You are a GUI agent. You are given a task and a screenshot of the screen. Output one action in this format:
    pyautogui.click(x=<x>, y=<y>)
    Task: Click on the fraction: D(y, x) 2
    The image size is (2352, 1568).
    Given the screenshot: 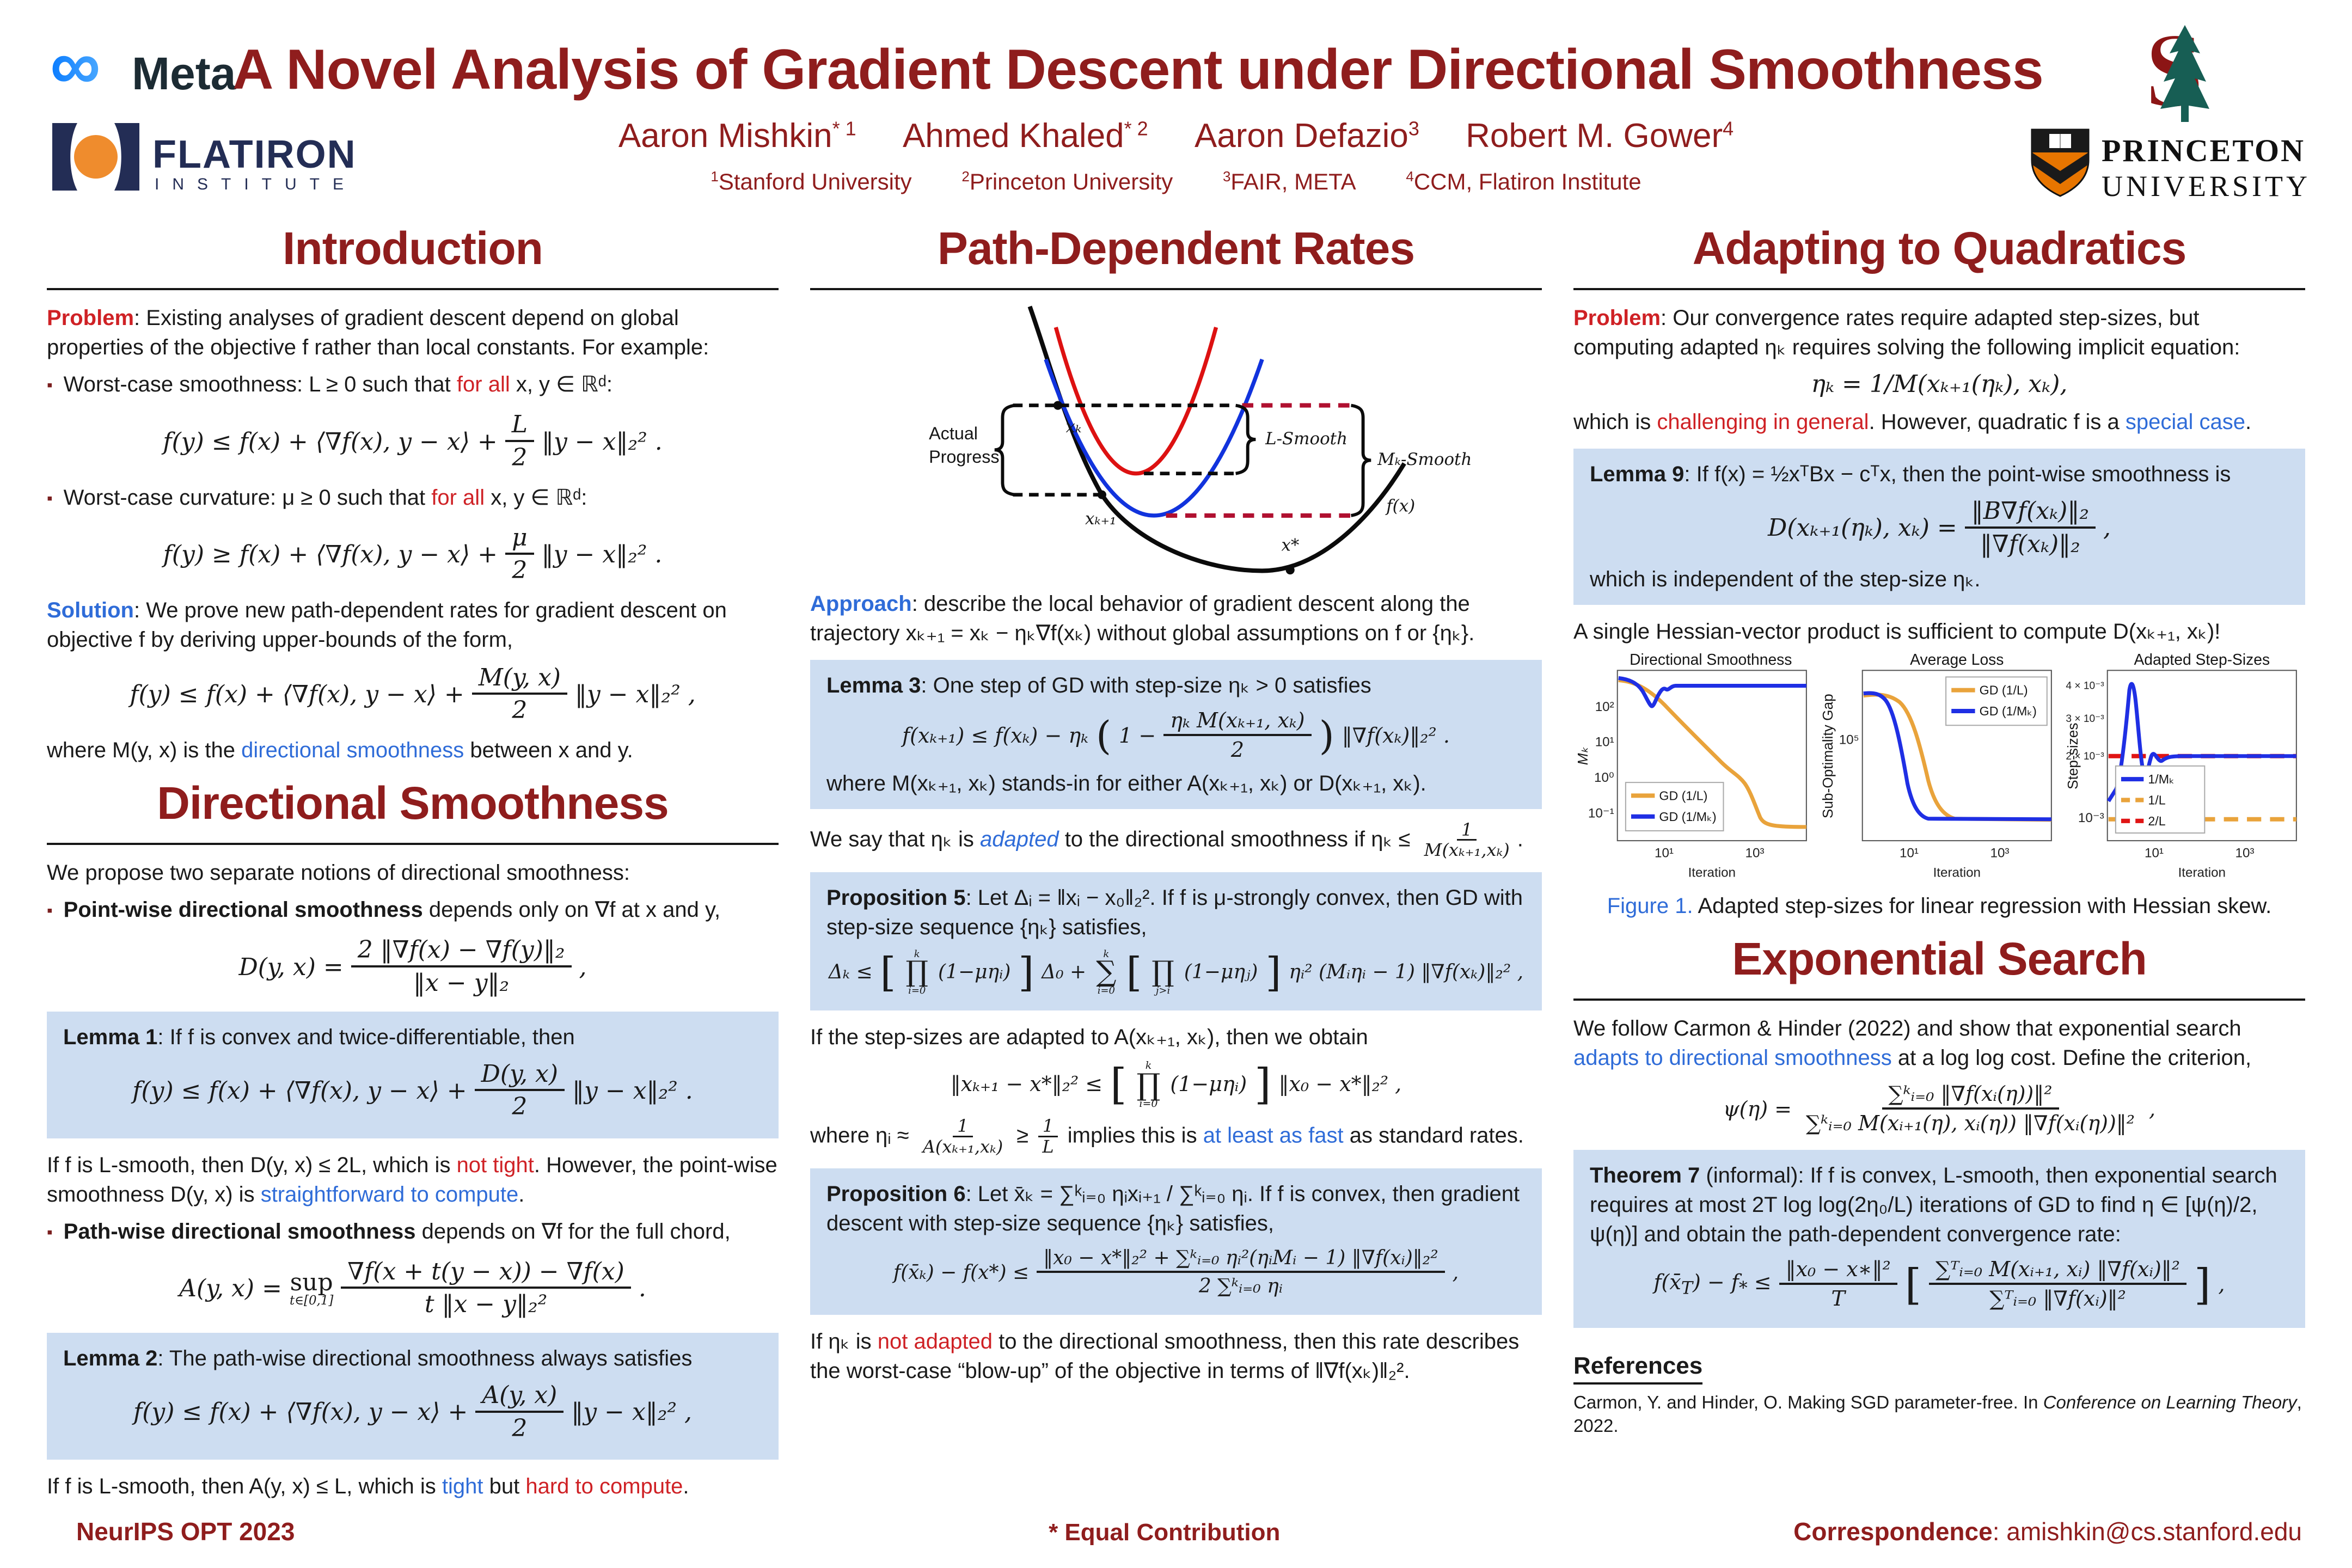 What is the action you would take?
    pyautogui.click(x=519, y=1091)
    